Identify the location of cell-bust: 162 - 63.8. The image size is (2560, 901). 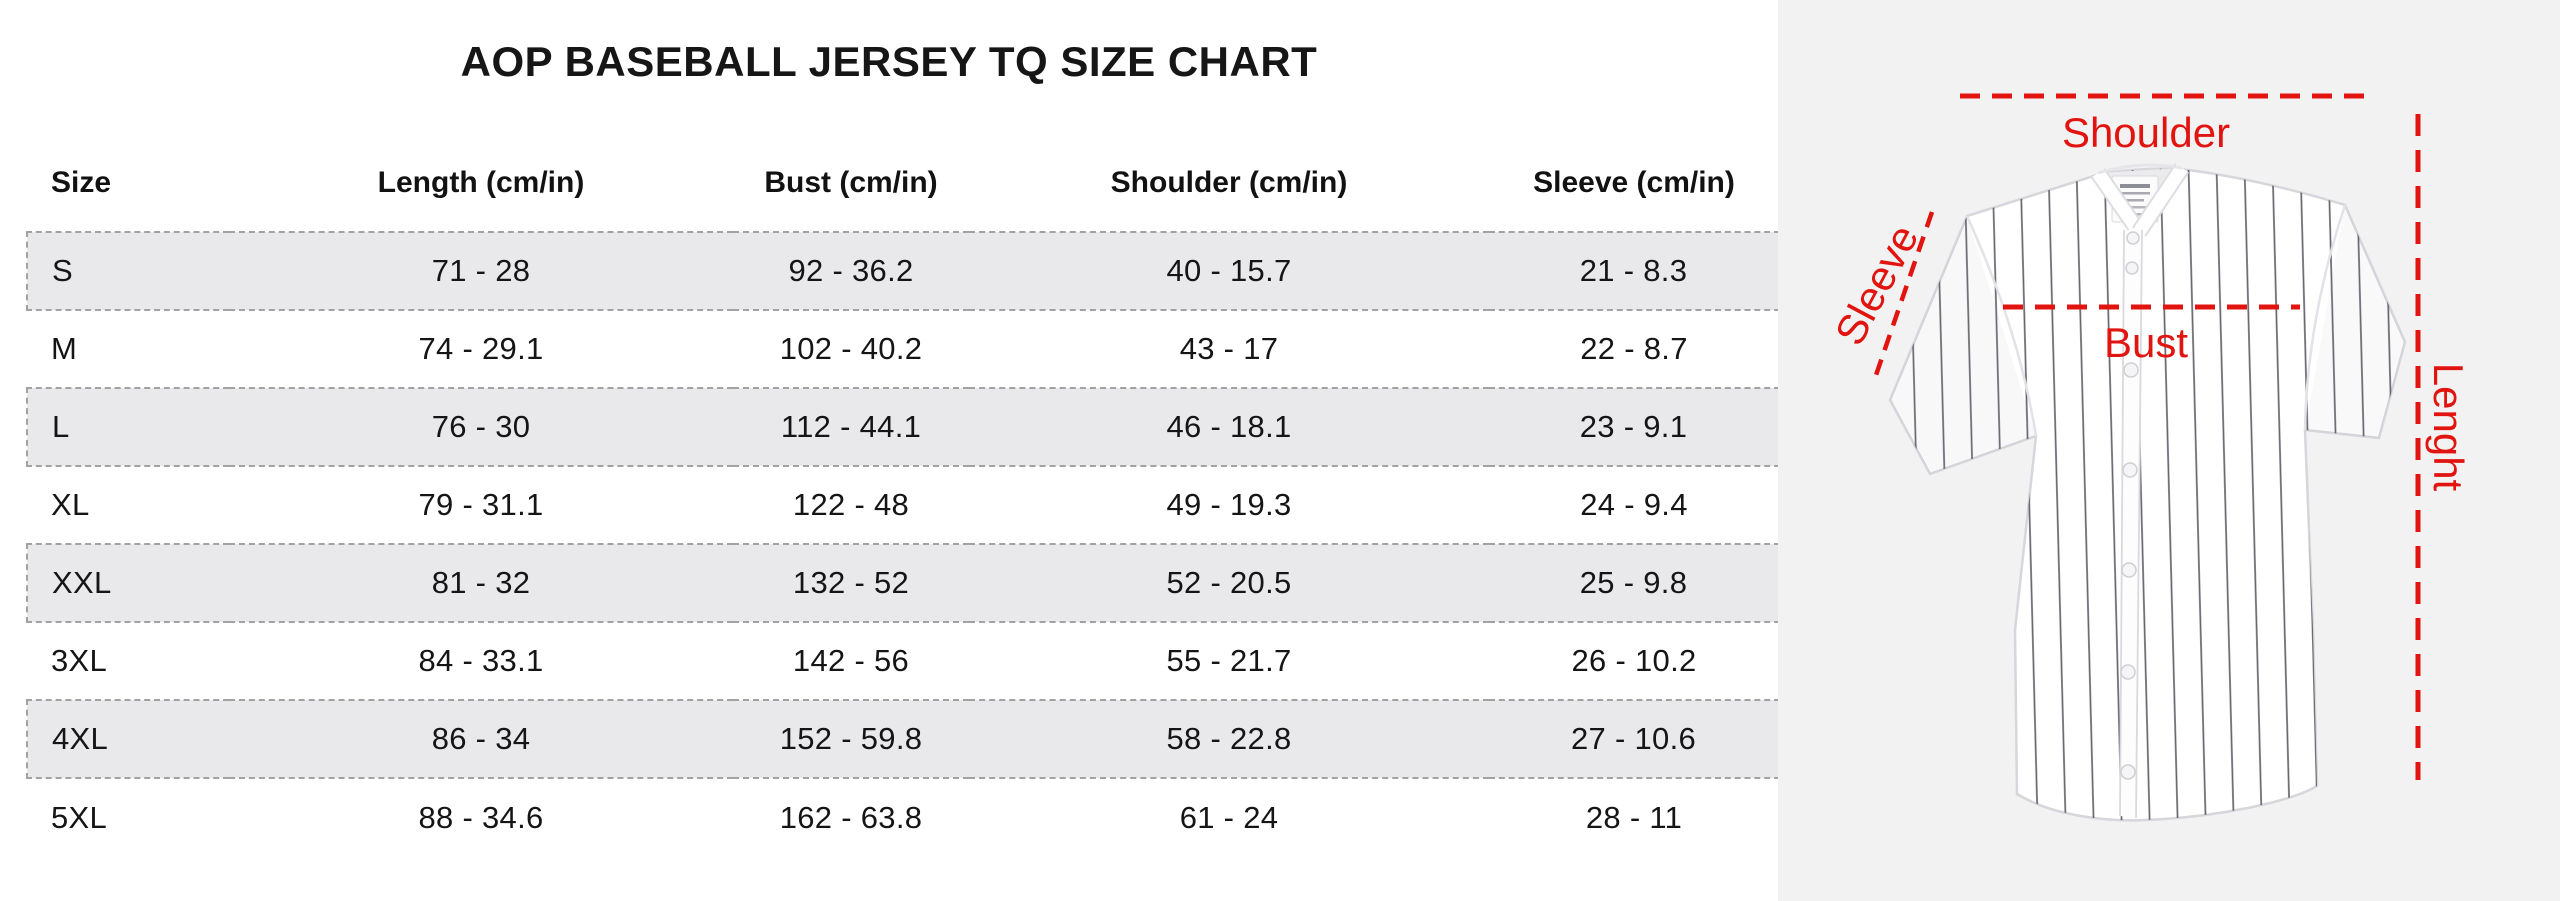
(851, 817).